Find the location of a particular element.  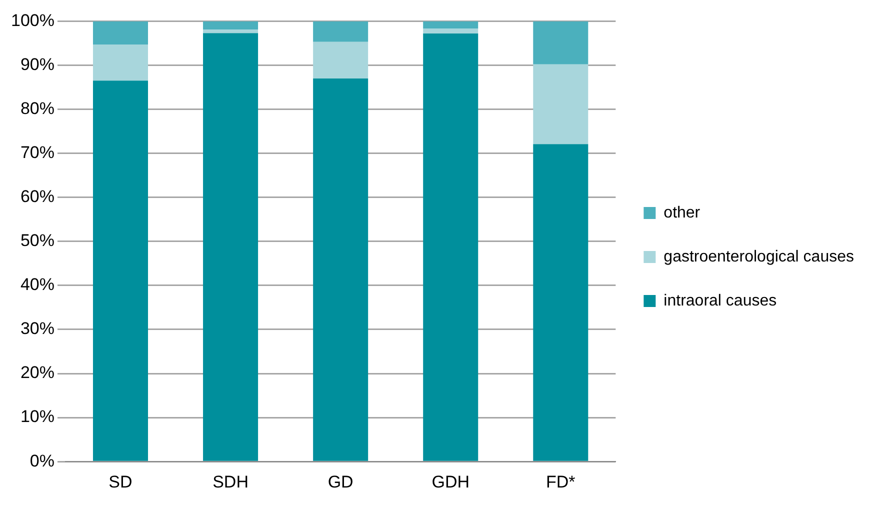

legend-label: gastroenterological causes is located at coordinates (759, 257).